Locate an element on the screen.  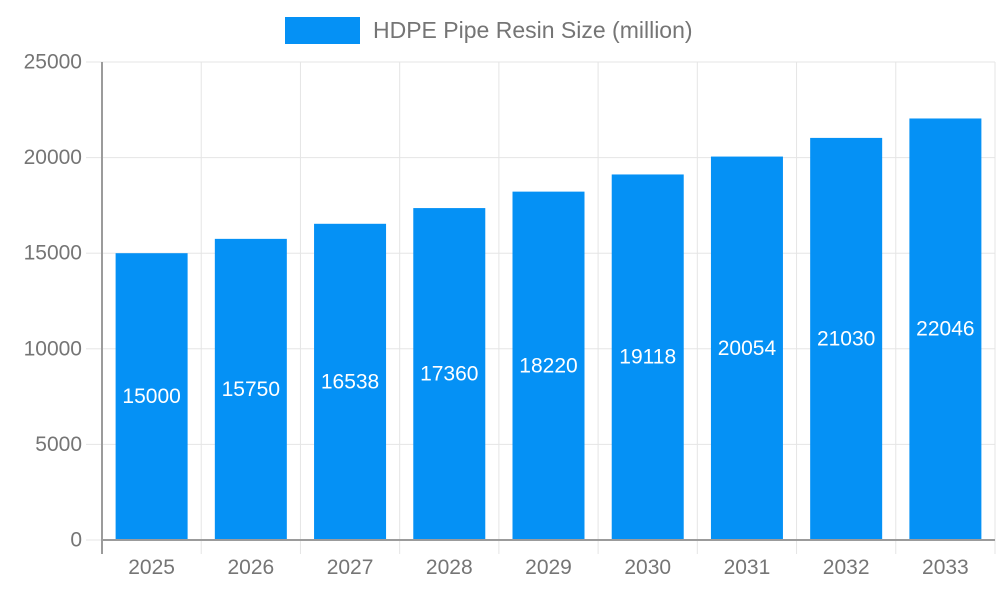
y-tick-label: 20000 is located at coordinates (53, 157).